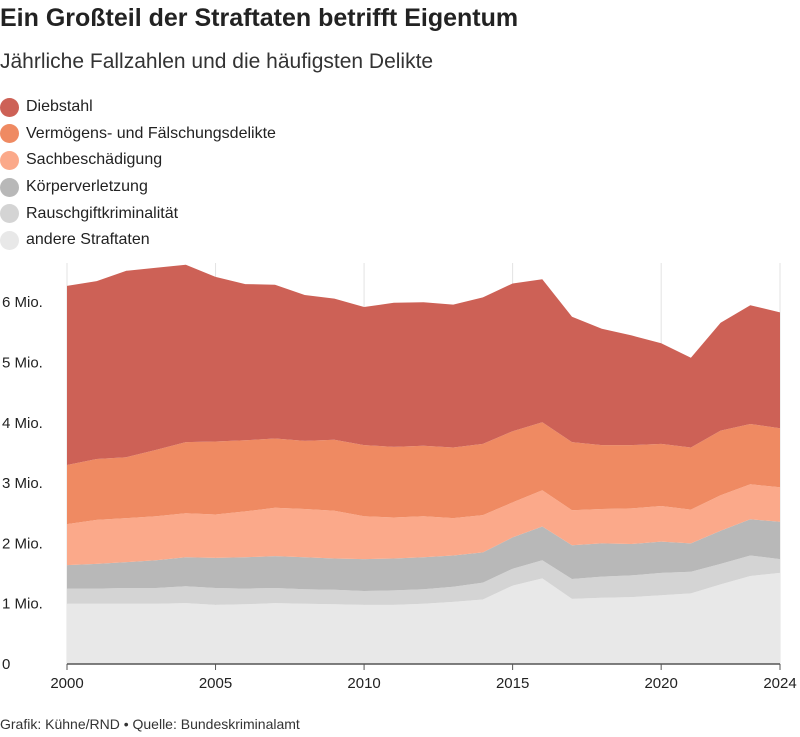 This screenshot has width=800, height=737. I want to click on x-tick-label: 2020, so click(660, 683).